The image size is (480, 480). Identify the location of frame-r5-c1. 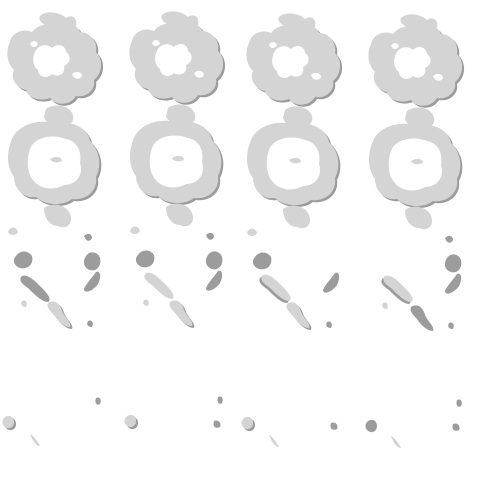
(51, 421).